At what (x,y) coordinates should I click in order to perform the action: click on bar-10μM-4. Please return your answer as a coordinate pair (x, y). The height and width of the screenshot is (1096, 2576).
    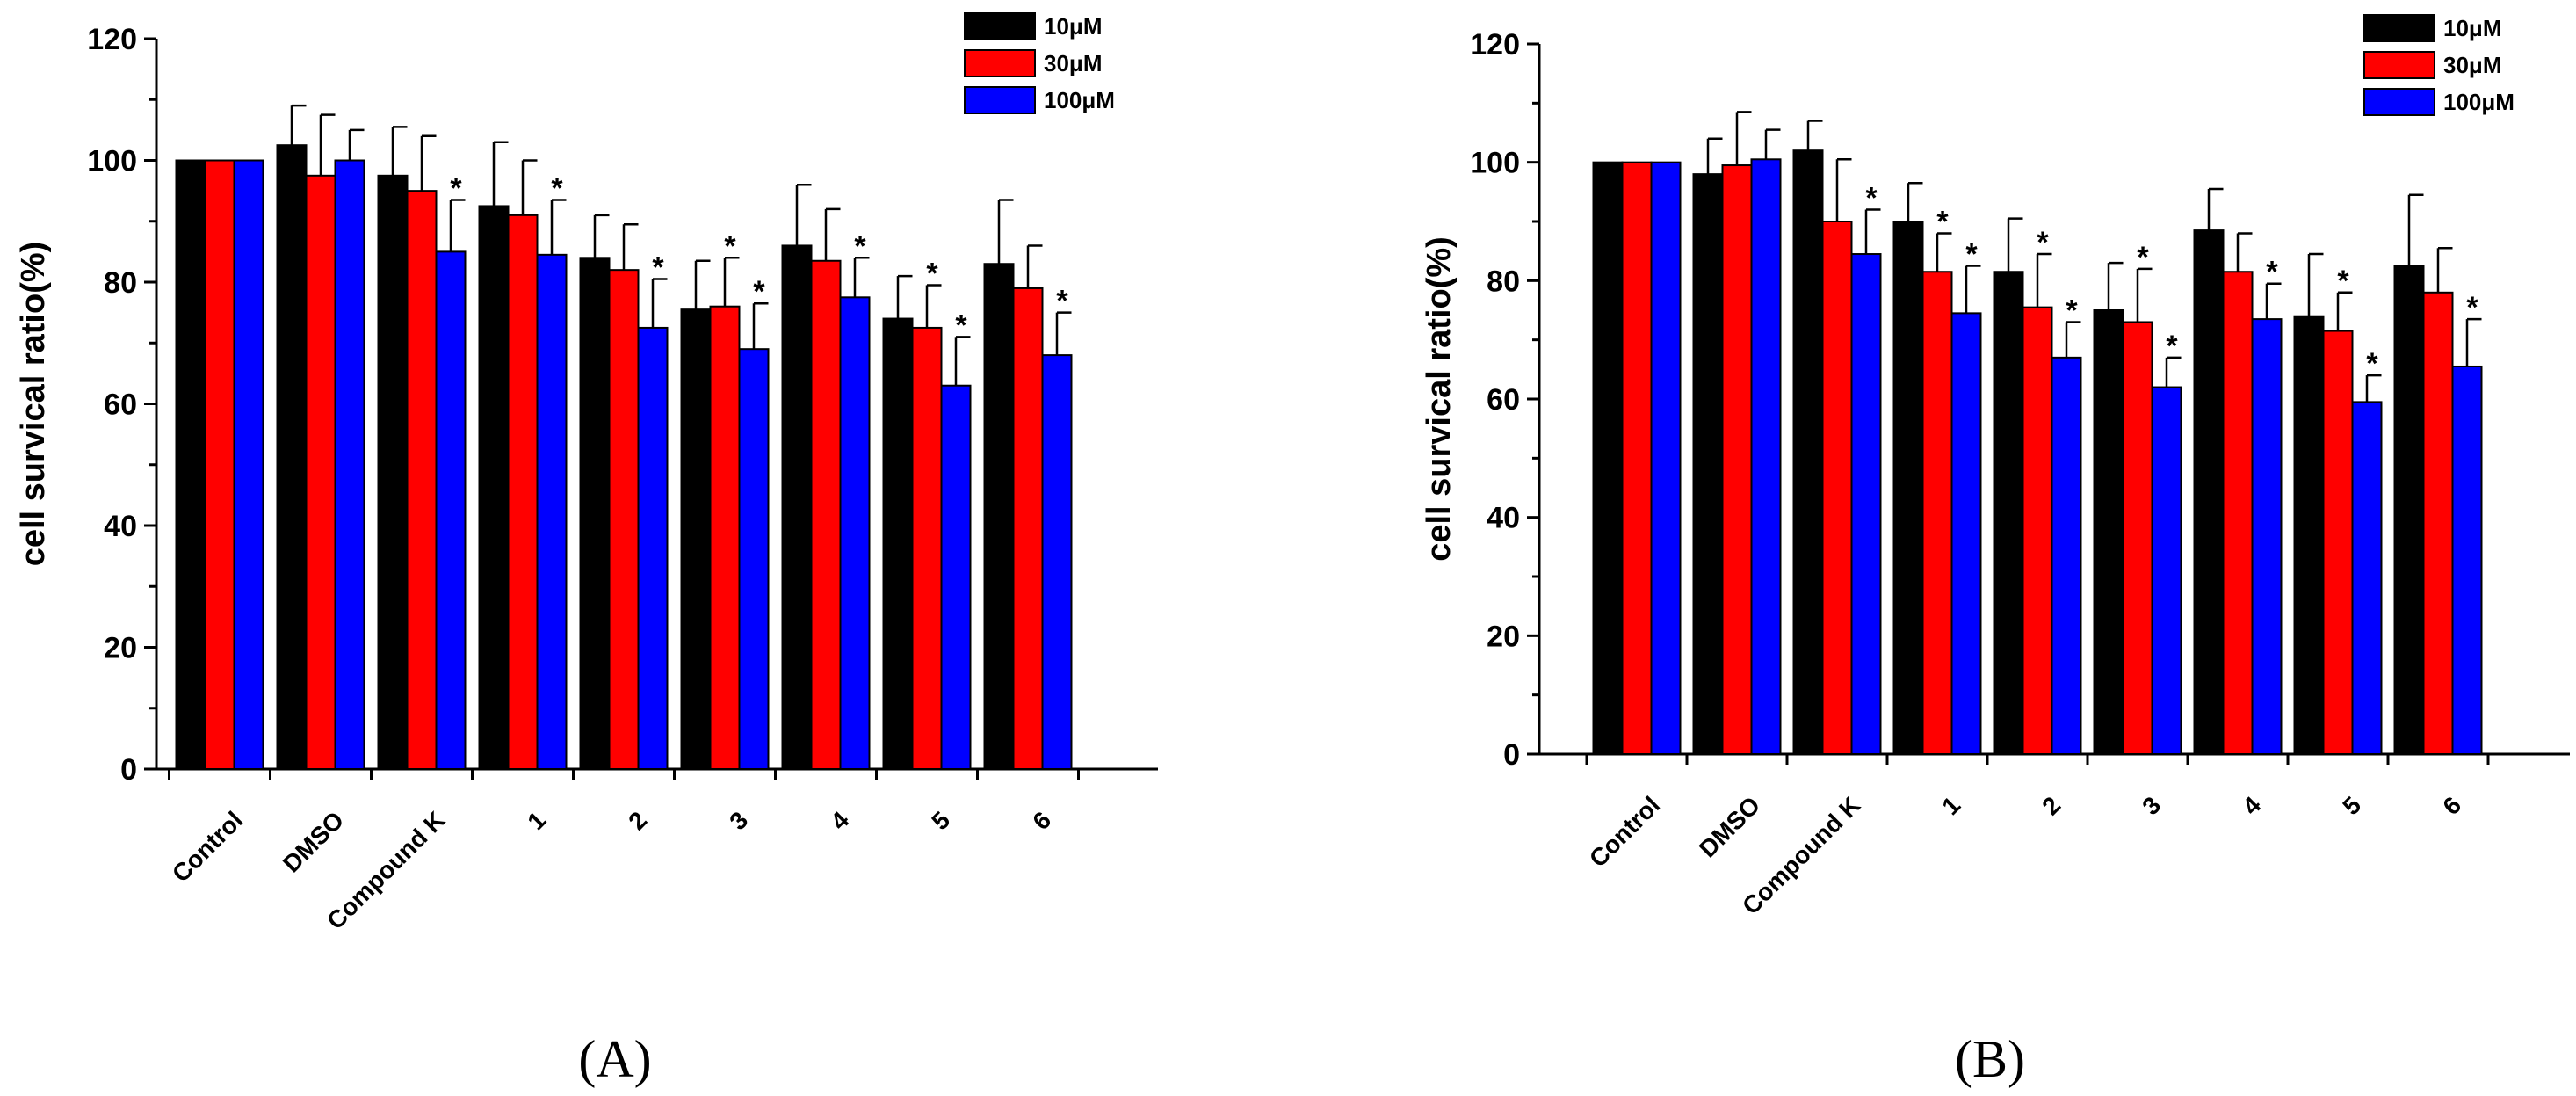
    Looking at the image, I should click on (797, 507).